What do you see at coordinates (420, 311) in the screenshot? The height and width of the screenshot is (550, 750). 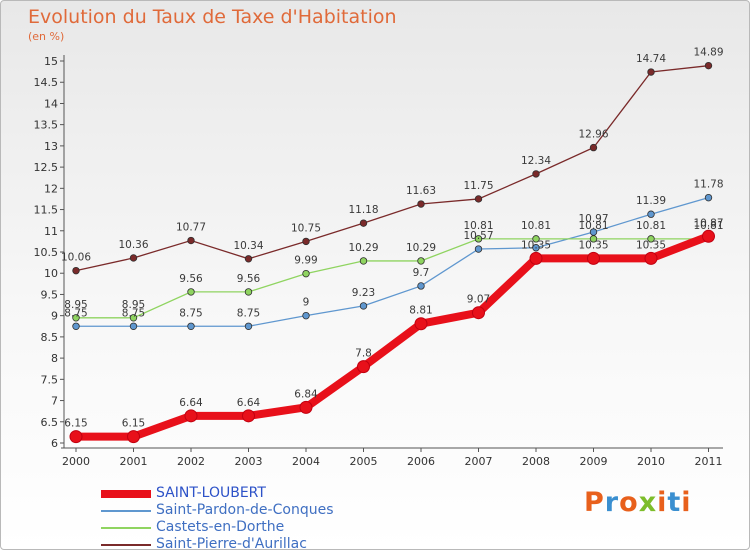 I see `data-label: 8.81` at bounding box center [420, 311].